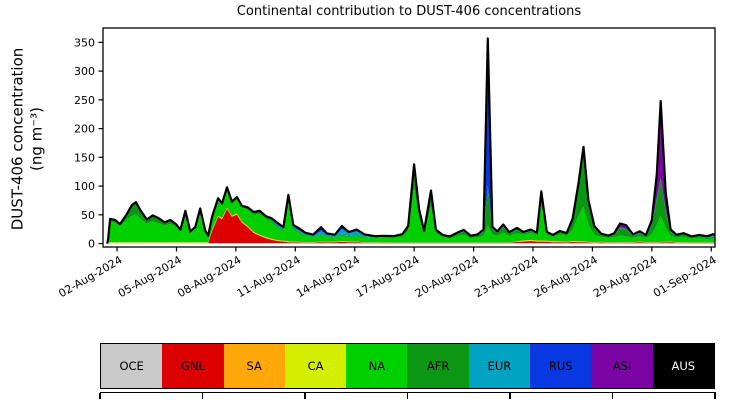  Describe the element at coordinates (506, 276) in the screenshot. I see `x-tick-label: 23-Aug-2024` at that location.